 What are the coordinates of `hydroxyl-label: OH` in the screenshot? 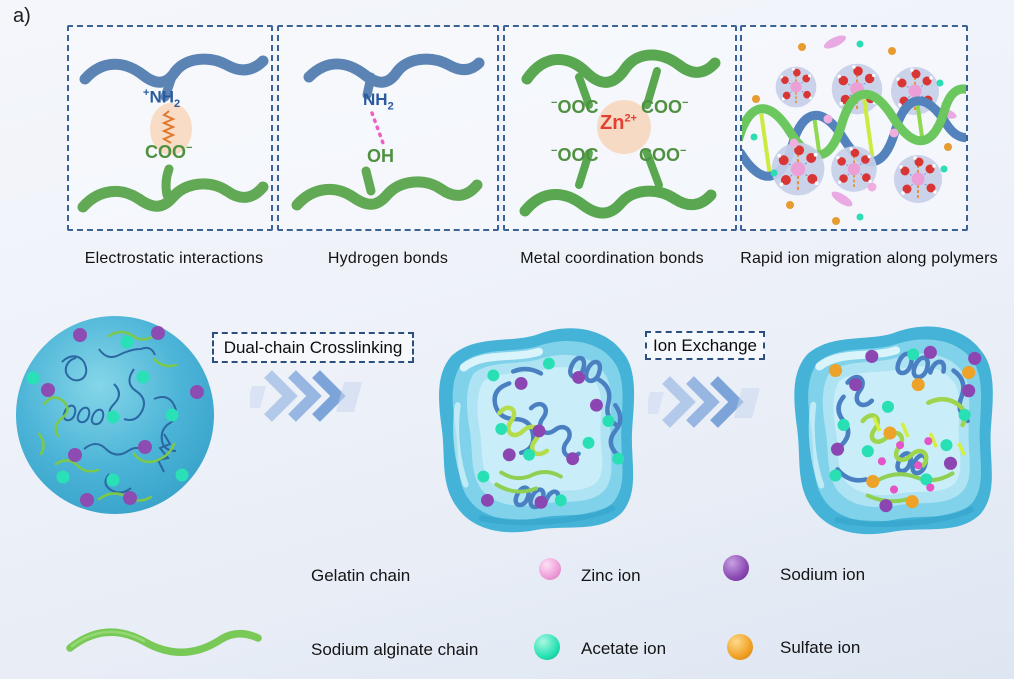 It's located at (380, 156).